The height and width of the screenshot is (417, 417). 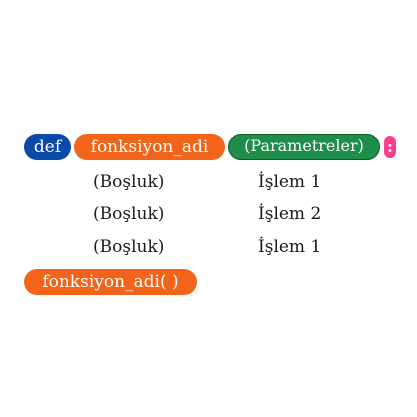 What do you see at coordinates (149, 147) in the screenshot?
I see `function-name-block: fonksiyon_adi` at bounding box center [149, 147].